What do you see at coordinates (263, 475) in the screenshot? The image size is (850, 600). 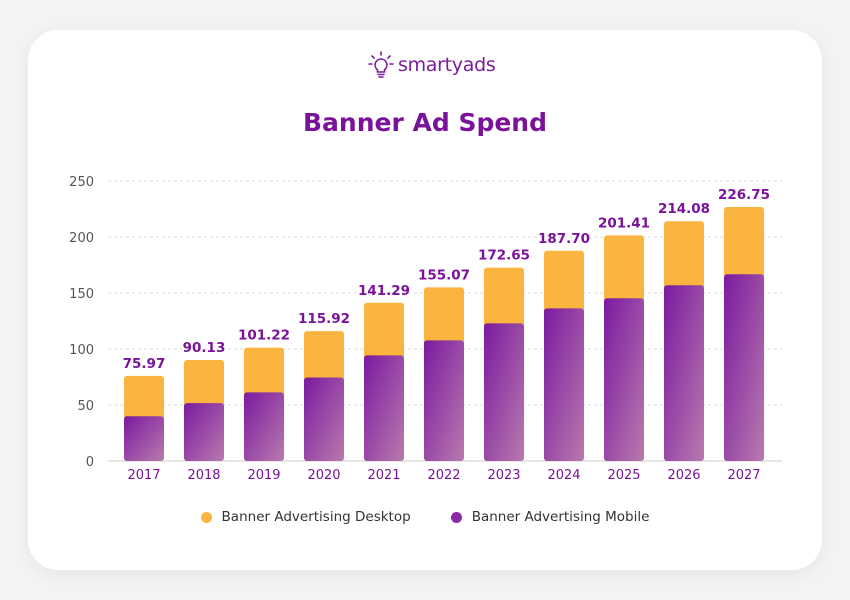 I see `x-tick-label: 2019` at bounding box center [263, 475].